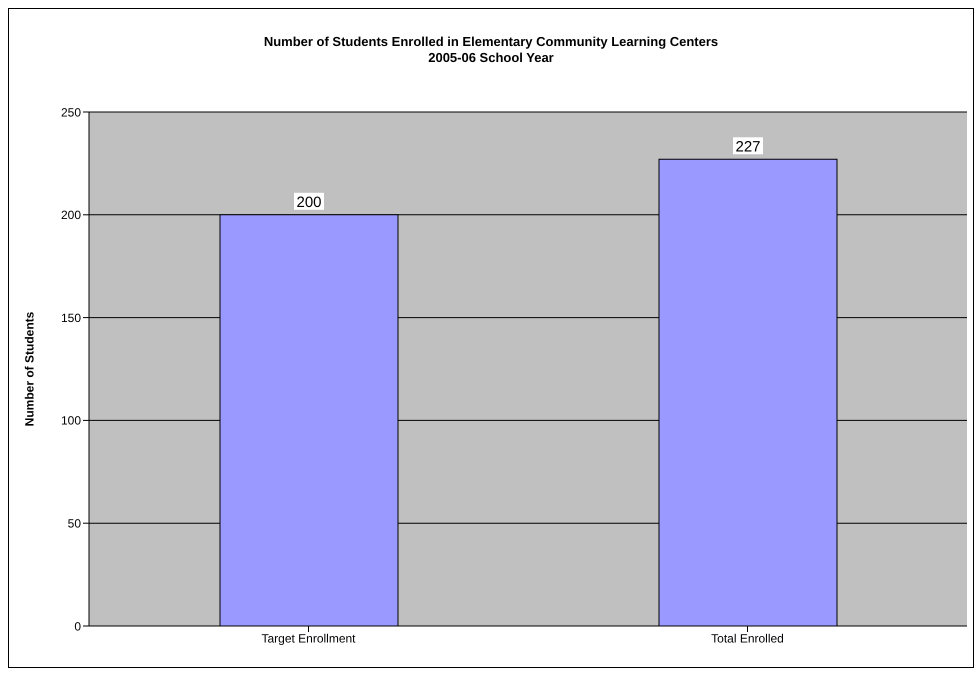 The image size is (980, 674). Describe the element at coordinates (491, 58) in the screenshot. I see `chart-subtitle: 2005-06 School Year` at that location.